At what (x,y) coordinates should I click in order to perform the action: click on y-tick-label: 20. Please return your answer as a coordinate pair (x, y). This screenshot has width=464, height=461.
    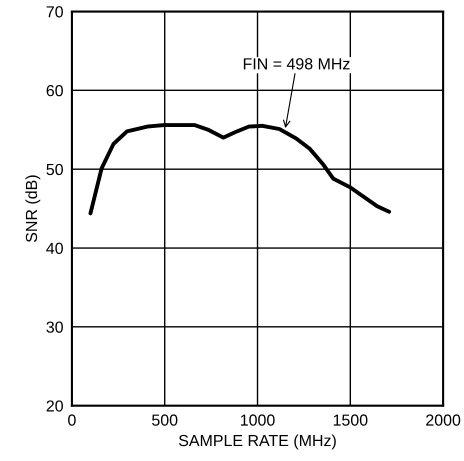
    Looking at the image, I should click on (54, 406).